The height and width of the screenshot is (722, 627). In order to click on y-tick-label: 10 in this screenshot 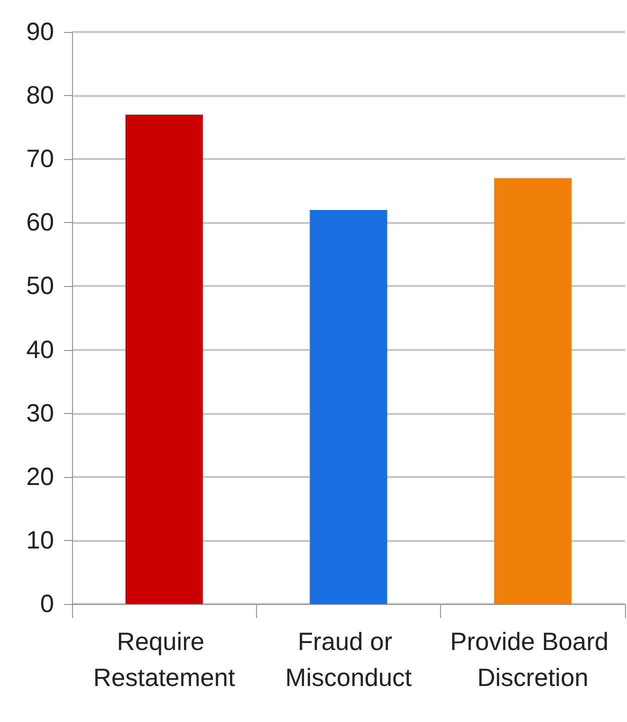, I will do `click(40, 540)`.